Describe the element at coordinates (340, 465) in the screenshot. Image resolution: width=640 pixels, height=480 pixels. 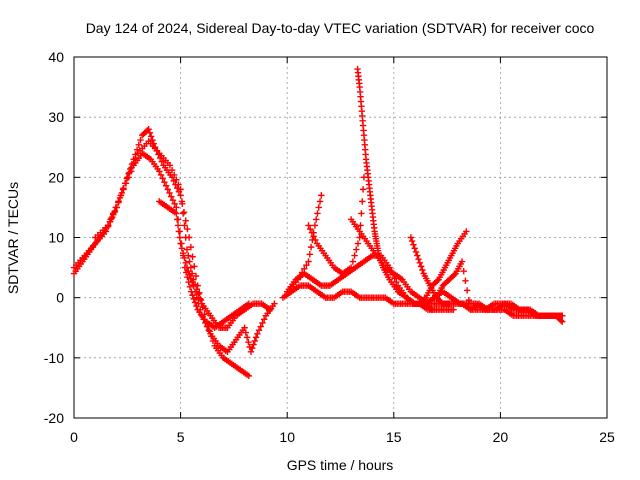
I see `x-axis-label: GPS time / hours` at that location.